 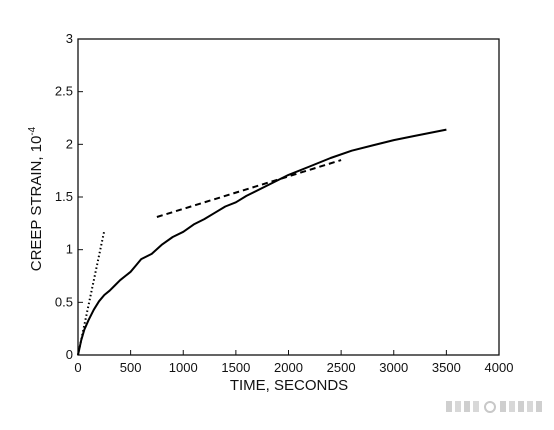 What do you see at coordinates (69, 143) in the screenshot?
I see `y-tick-label: 2` at bounding box center [69, 143].